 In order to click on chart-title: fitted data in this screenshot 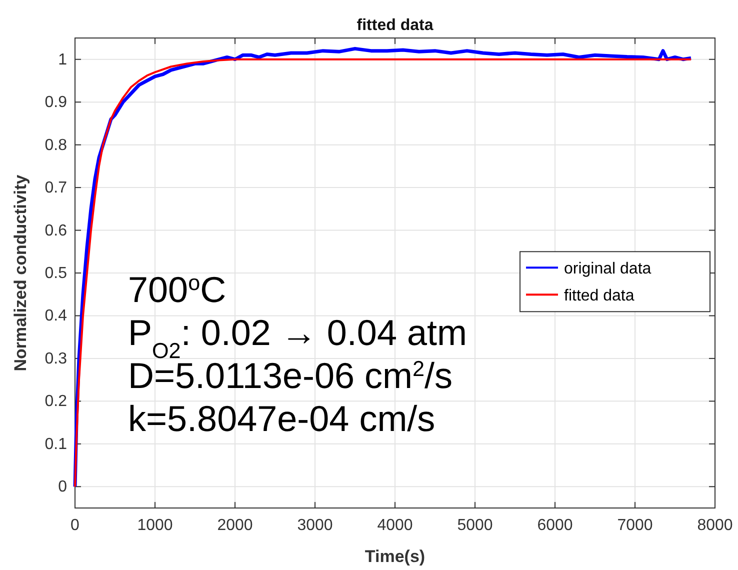, I will do `click(395, 25)`.